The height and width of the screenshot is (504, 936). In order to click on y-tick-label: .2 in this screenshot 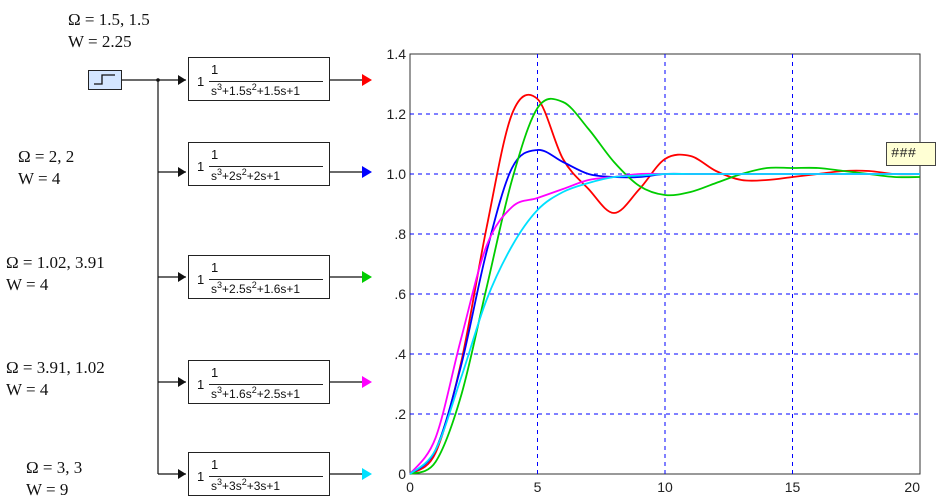, I will do `click(400, 414)`.